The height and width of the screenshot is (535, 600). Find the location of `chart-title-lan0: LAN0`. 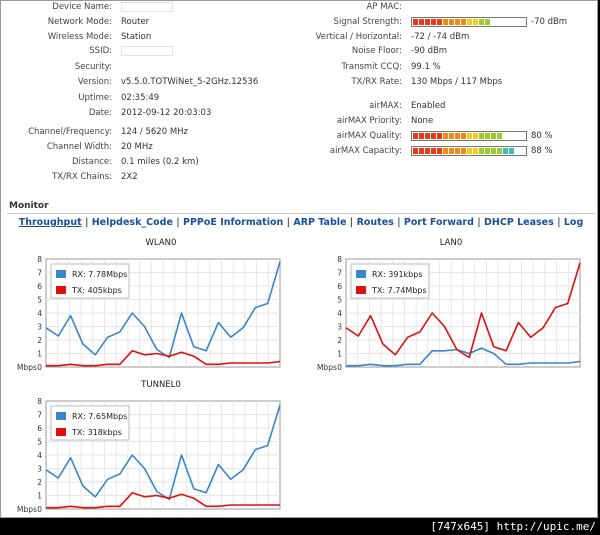

chart-title-lan0: LAN0 is located at coordinates (451, 243).